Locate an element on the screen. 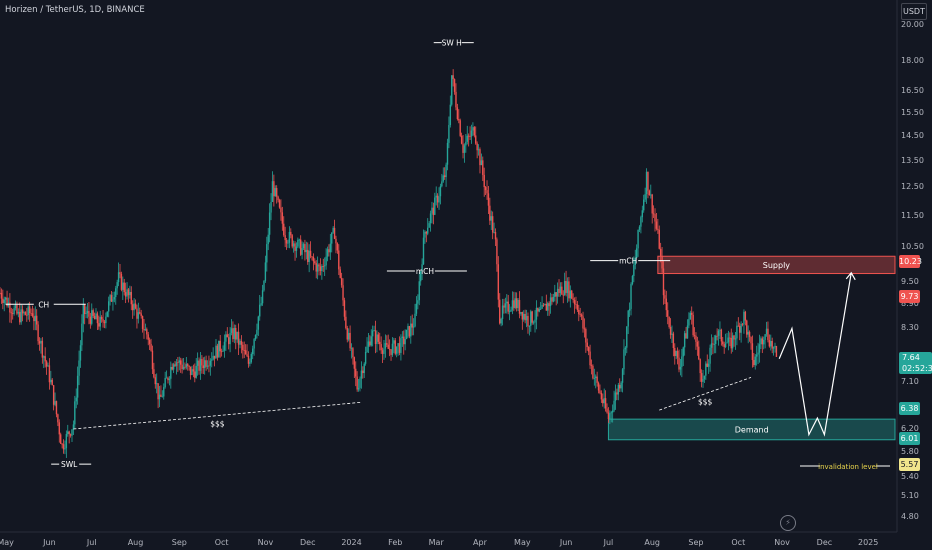 Image resolution: width=932 pixels, height=550 pixels. currency-selector: USDT is located at coordinates (914, 11).